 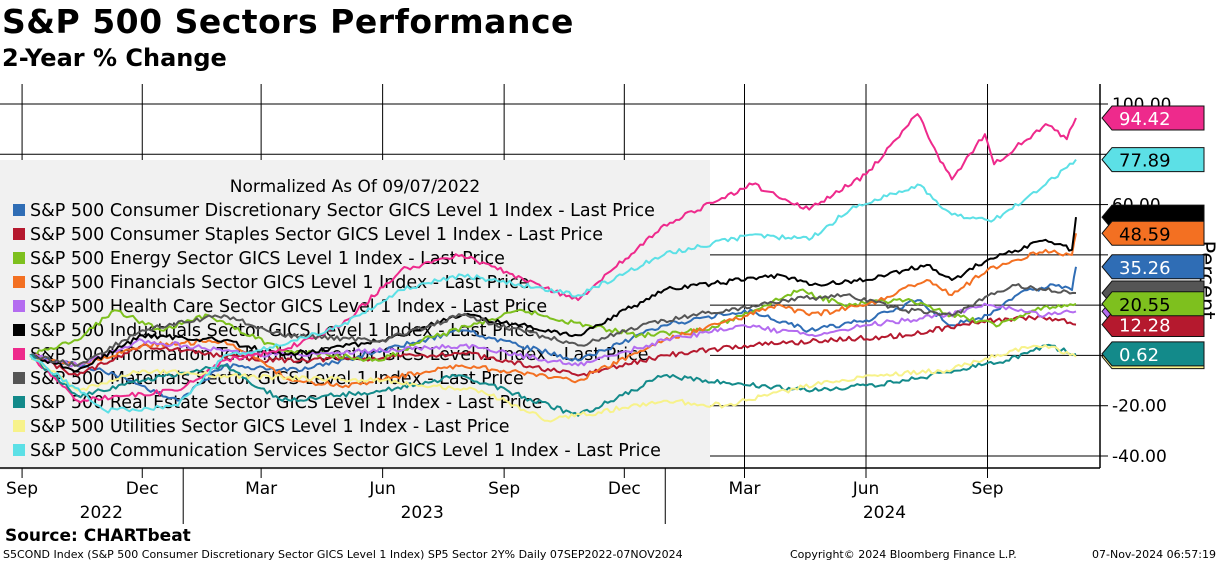 I want to click on end-value-label: 20.55, so click(x=1153, y=304).